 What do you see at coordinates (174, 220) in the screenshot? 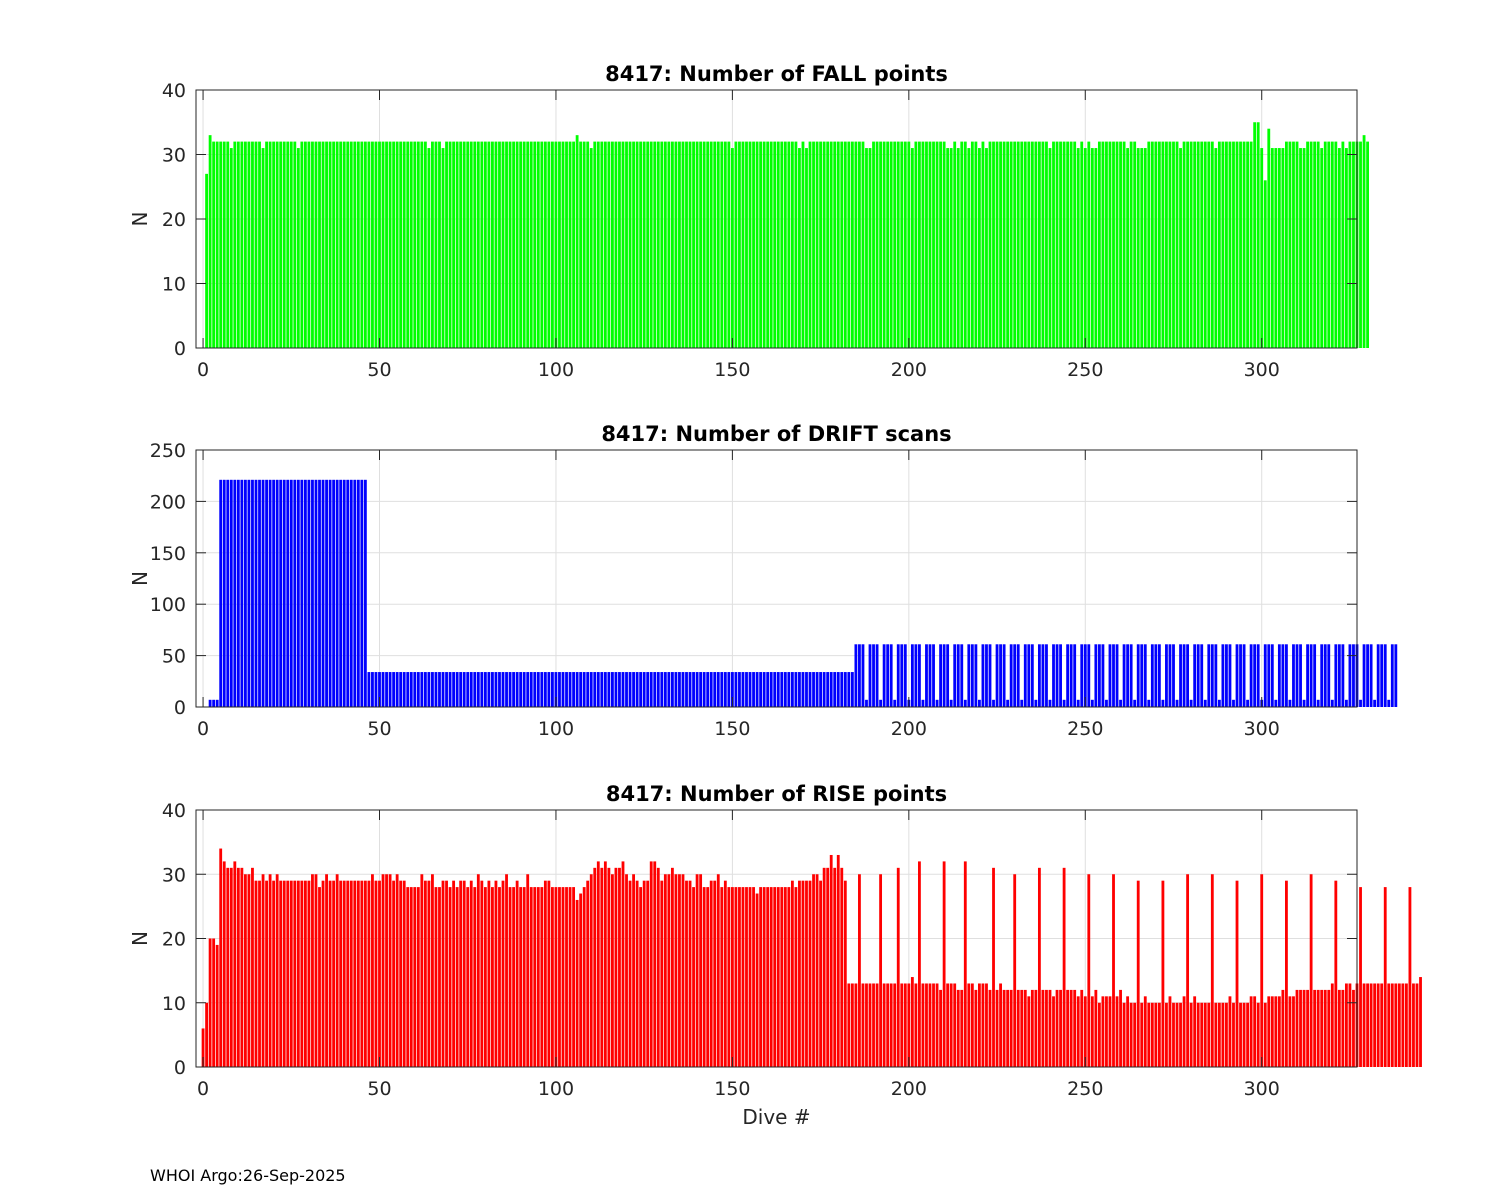
I see `y-tick-label: 20` at bounding box center [174, 220].